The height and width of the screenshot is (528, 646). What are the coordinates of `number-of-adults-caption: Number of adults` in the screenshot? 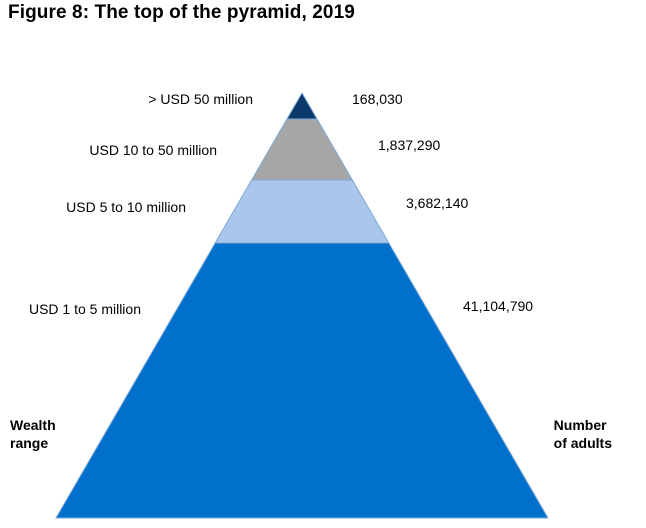 It's located at (583, 434).